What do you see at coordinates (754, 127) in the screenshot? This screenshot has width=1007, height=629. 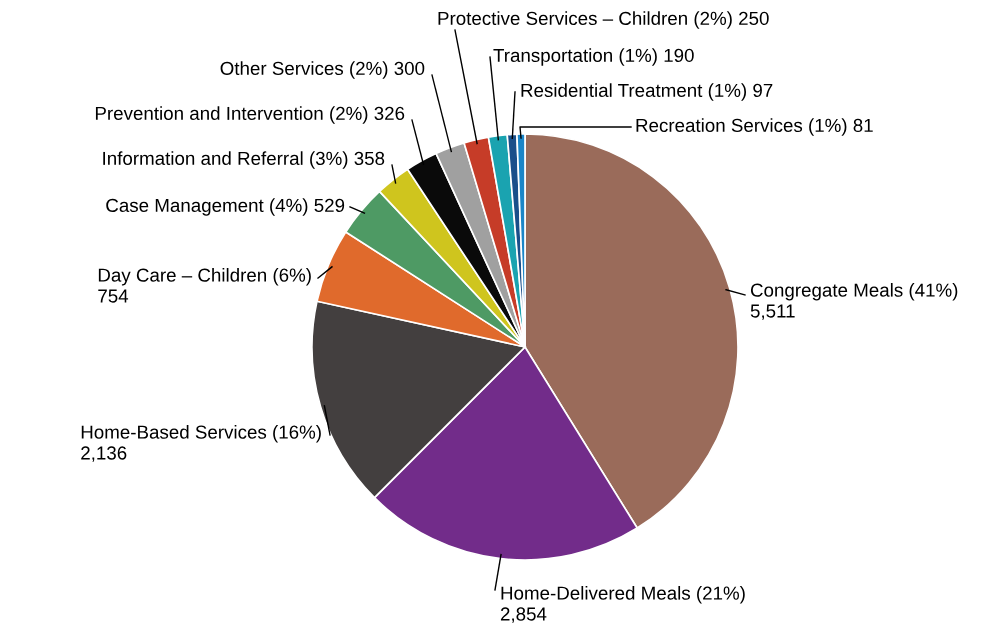 I see `slice-label: Recreation Services (1%) 81` at bounding box center [754, 127].